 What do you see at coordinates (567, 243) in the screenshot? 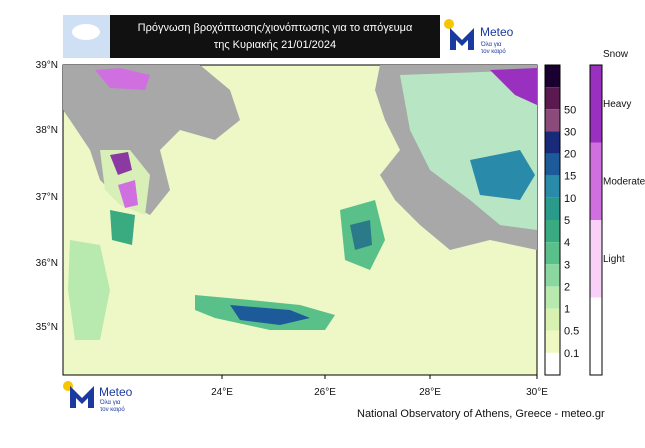
I see `colorbar-label: 4` at bounding box center [567, 243].